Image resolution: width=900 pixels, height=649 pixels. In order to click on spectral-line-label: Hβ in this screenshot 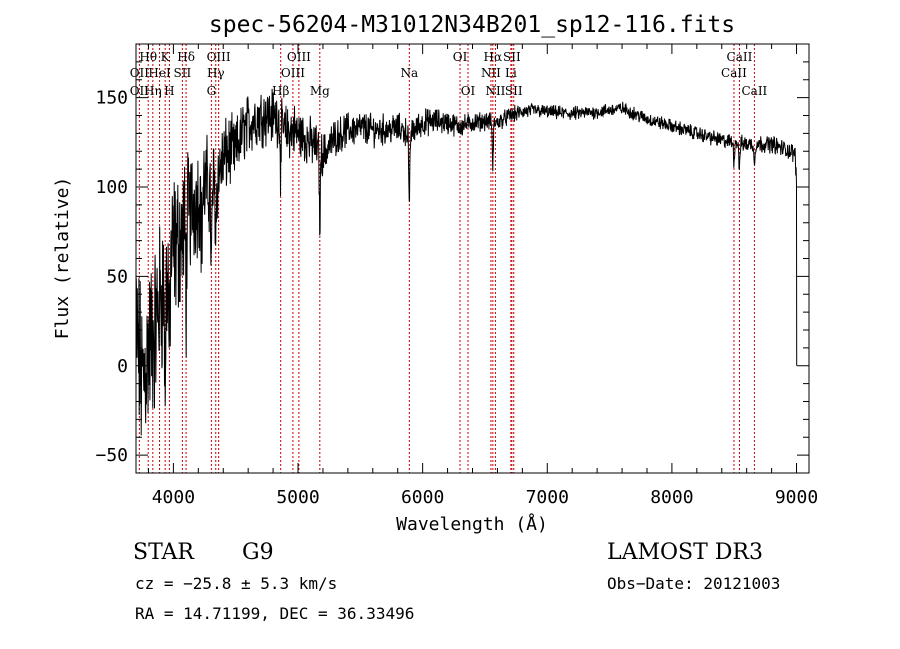, I will do `click(280, 91)`.